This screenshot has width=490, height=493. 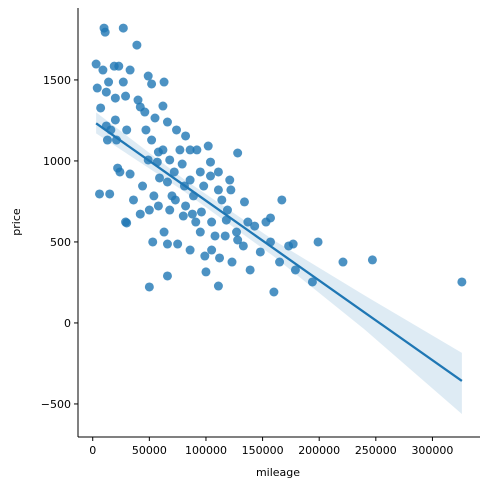 I want to click on y-tick-label: 0, so click(x=67, y=323).